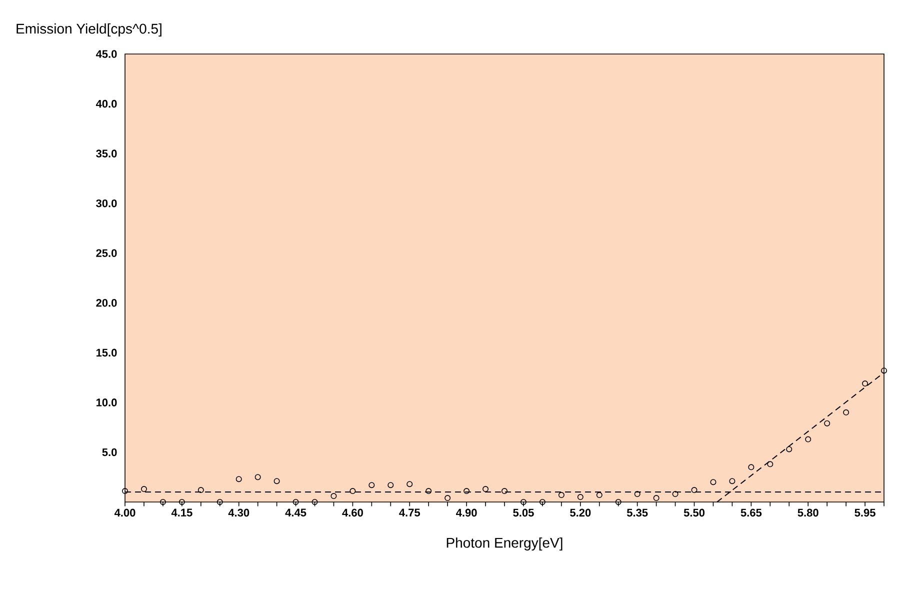 This screenshot has width=905, height=592. What do you see at coordinates (751, 512) in the screenshot?
I see `x-tick-label: 5.65` at bounding box center [751, 512].